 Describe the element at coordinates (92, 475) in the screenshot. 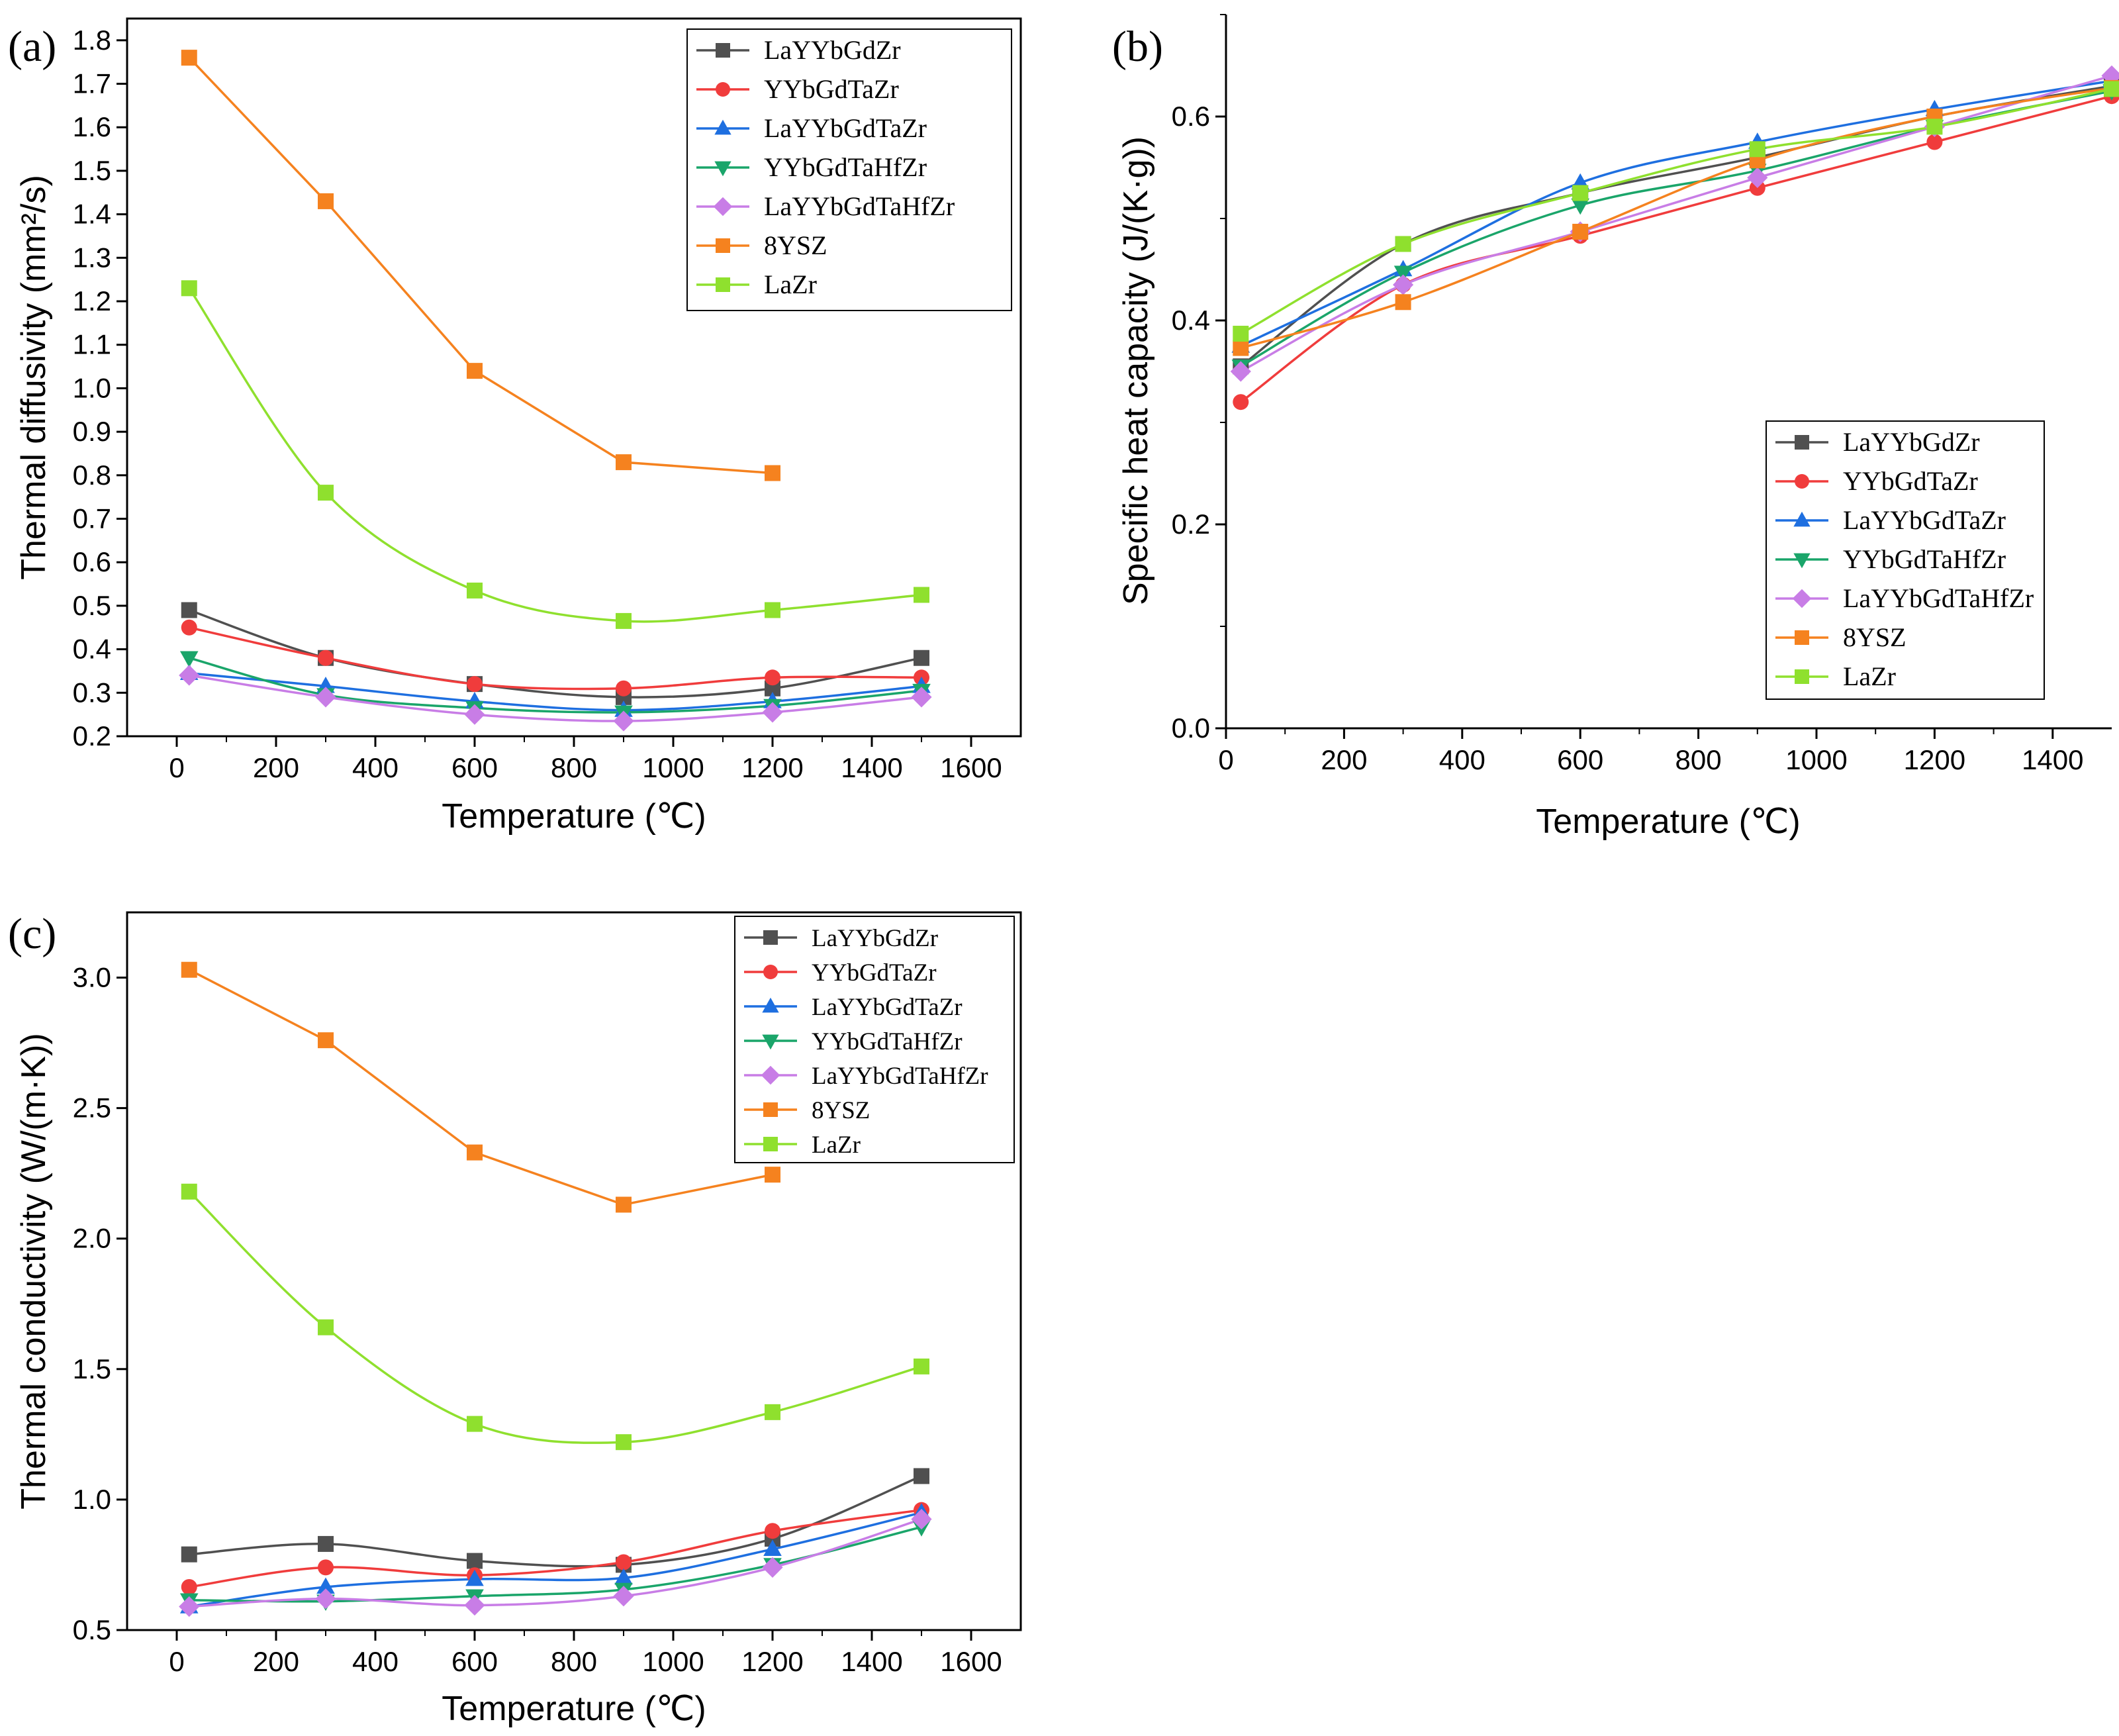

I see `panel-a-y-tick-label: 0.8` at that location.